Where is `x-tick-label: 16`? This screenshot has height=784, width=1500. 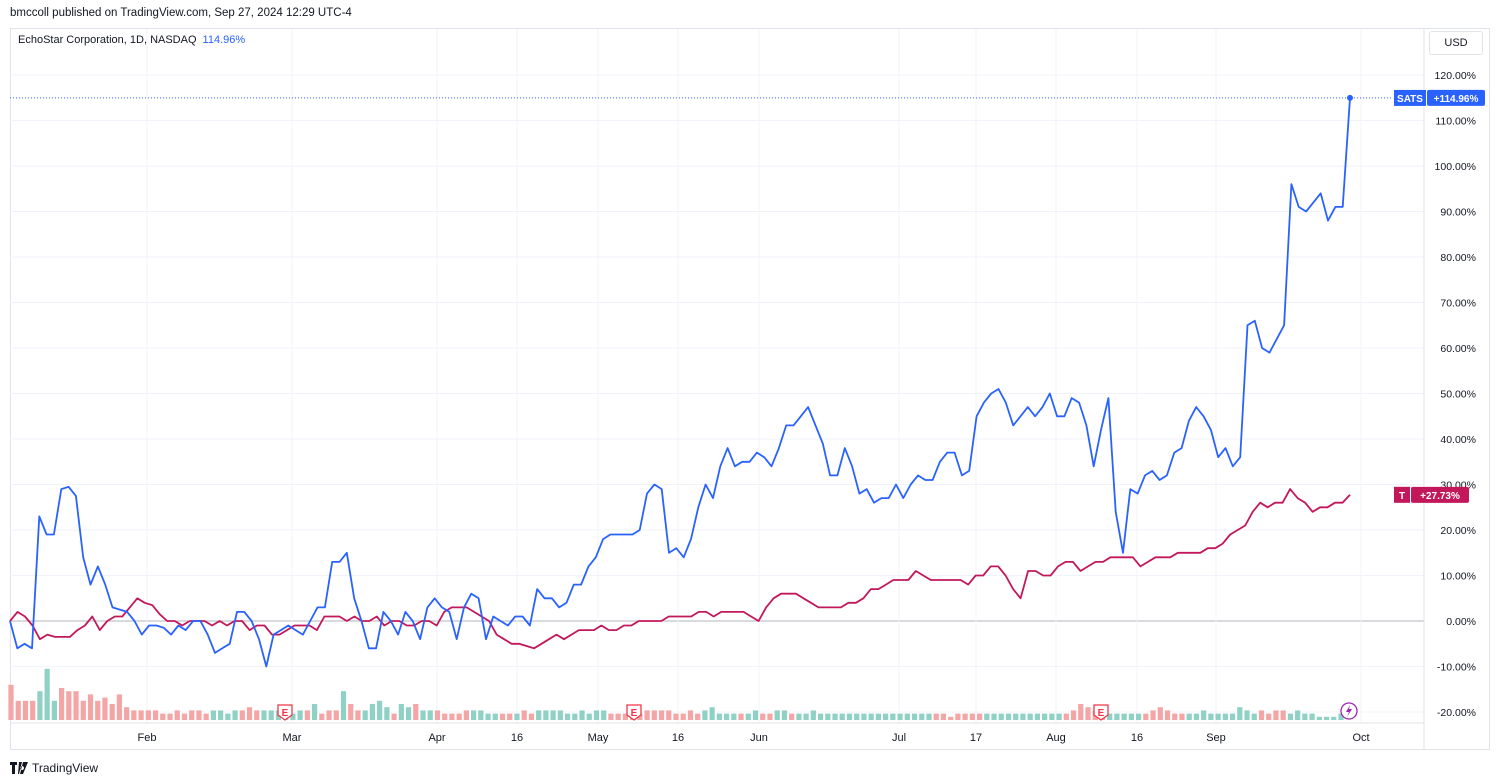
x-tick-label: 16 is located at coordinates (517, 738).